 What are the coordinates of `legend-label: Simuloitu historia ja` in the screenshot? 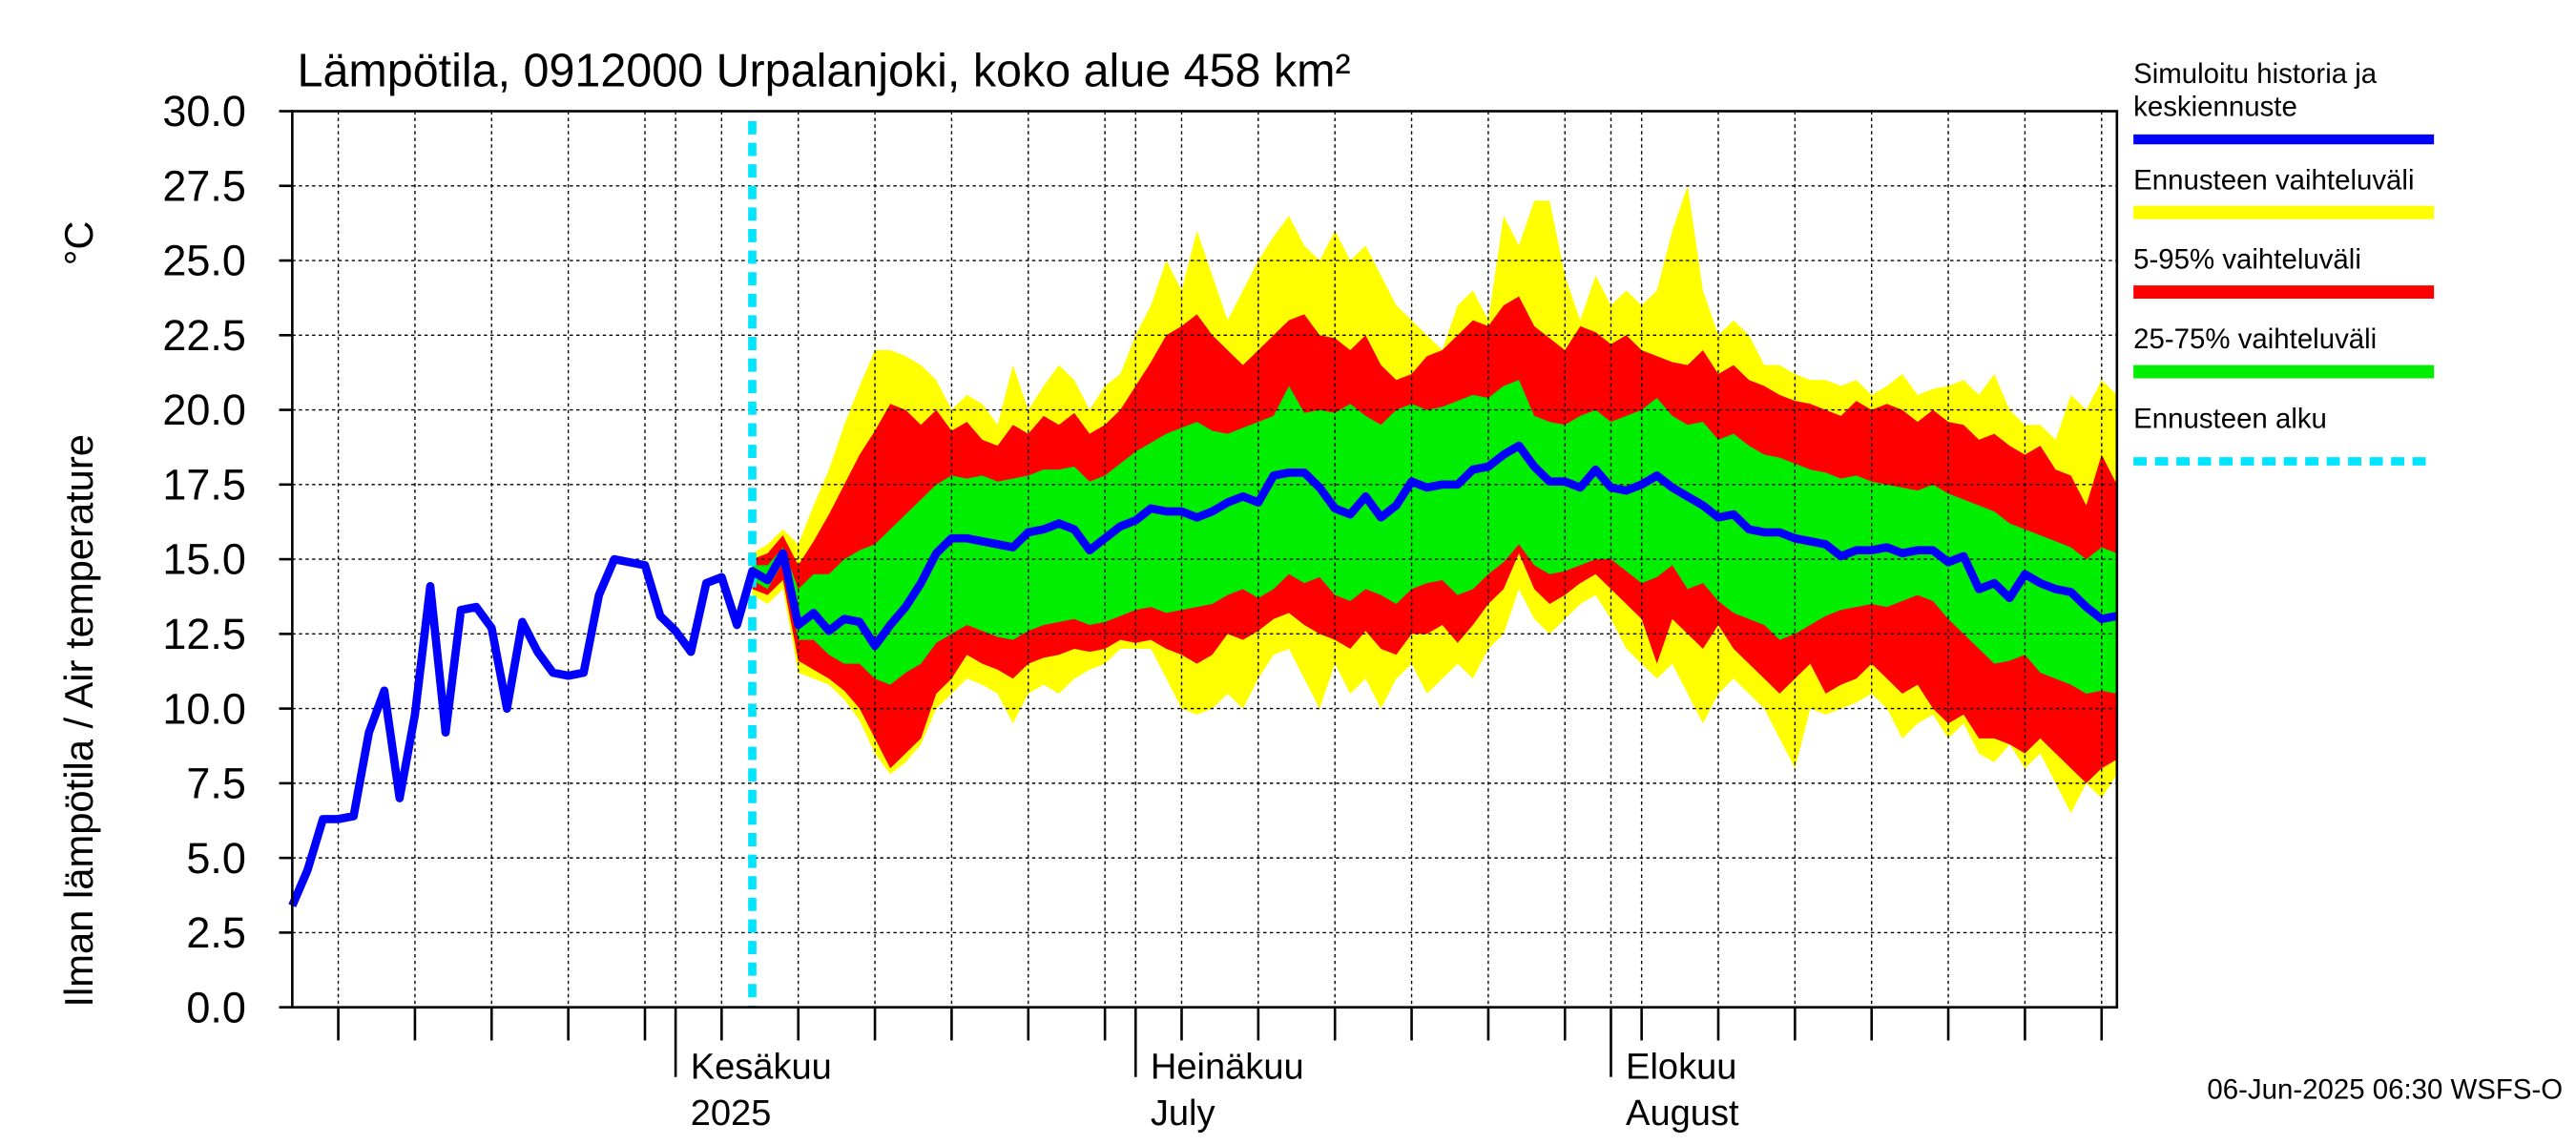 It's located at (2255, 74).